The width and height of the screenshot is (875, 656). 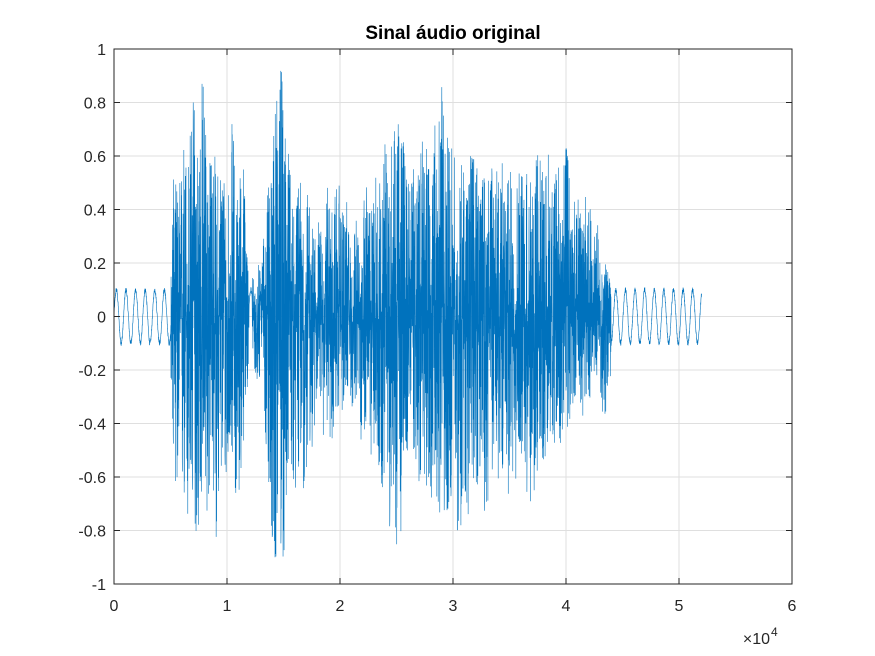 What do you see at coordinates (101, 318) in the screenshot?
I see `y-tick-label: 0` at bounding box center [101, 318].